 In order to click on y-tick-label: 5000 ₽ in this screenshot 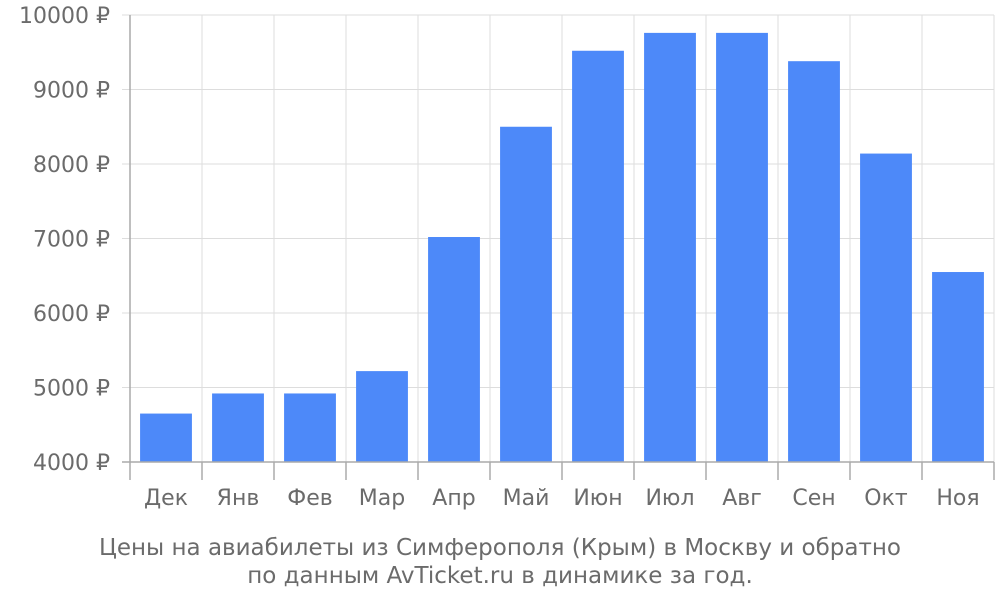, I will do `click(71, 389)`.